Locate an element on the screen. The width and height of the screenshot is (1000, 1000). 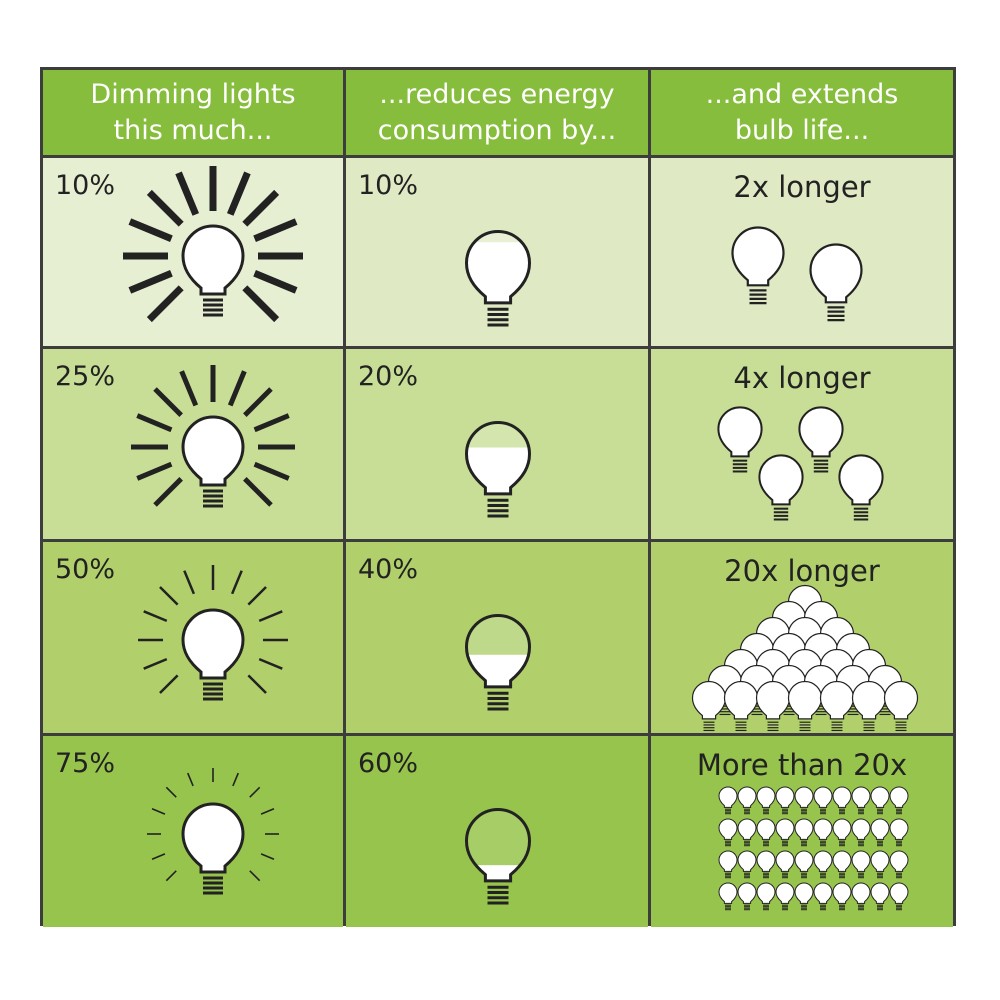
table-cell: 60% is located at coordinates (497, 831).